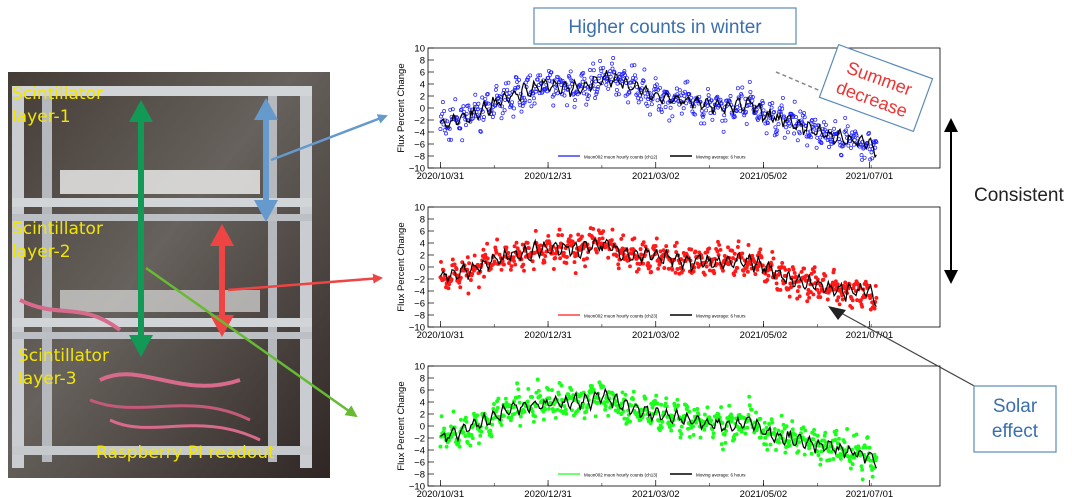  I want to click on legend-label-average: Moving average: 6 hours, so click(721, 157).